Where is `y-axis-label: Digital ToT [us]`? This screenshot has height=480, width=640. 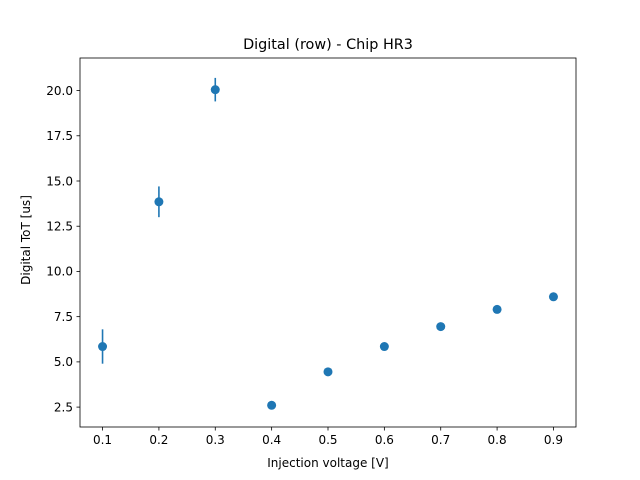
y-axis-label: Digital ToT [us] is located at coordinates (26, 240).